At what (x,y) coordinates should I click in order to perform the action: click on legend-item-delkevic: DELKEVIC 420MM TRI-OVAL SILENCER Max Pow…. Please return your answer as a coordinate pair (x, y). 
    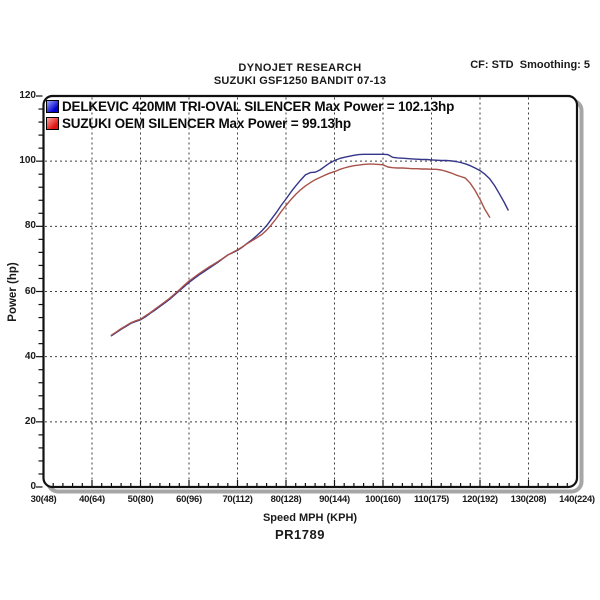
    Looking at the image, I should click on (250, 106).